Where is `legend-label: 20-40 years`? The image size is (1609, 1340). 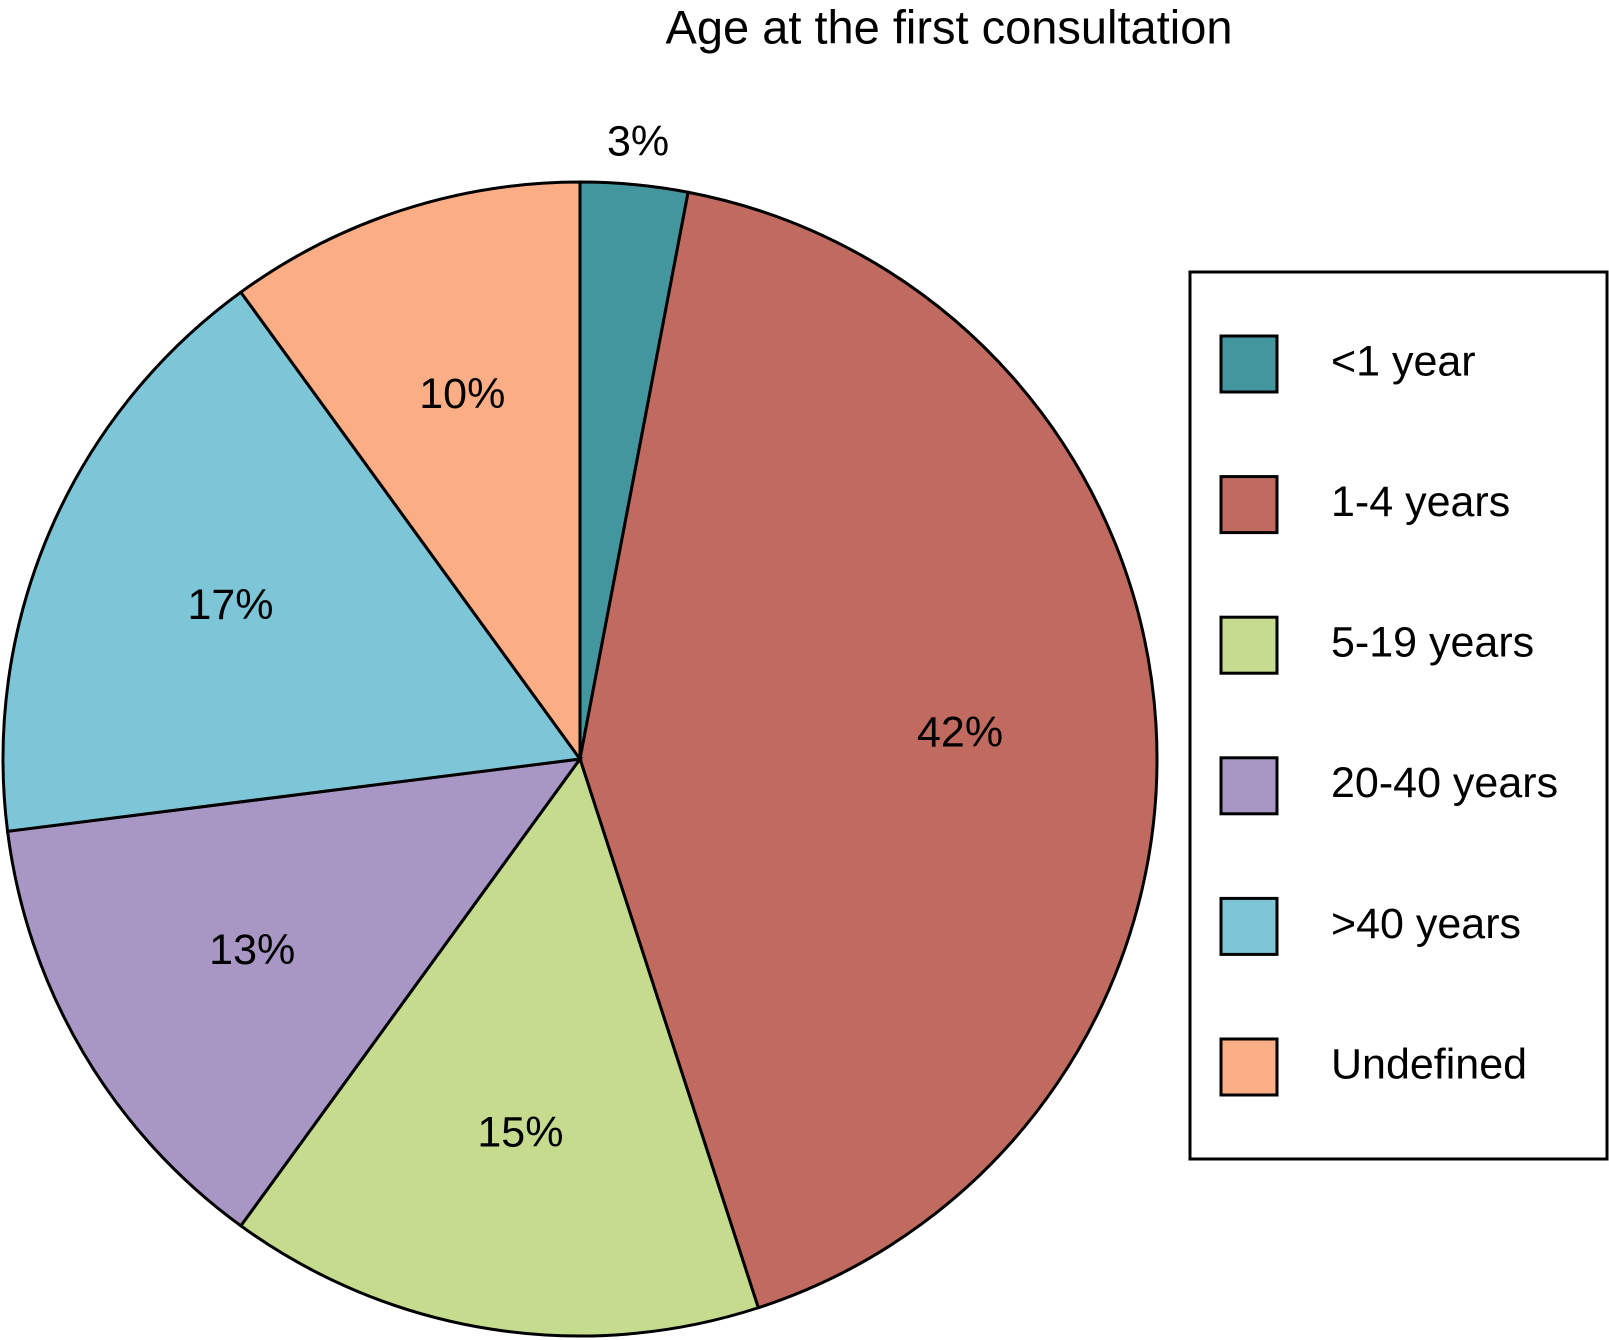 legend-label: 20-40 years is located at coordinates (1444, 783).